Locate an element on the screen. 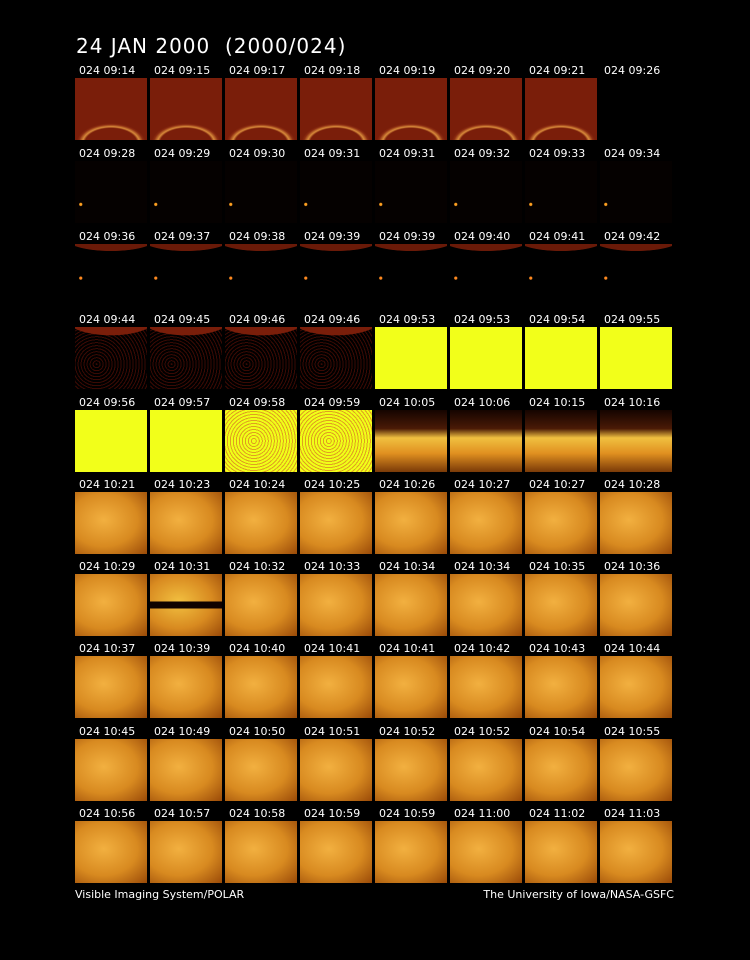 Image resolution: width=750 pixels, height=960 pixels. frame-label: 024 09:40 is located at coordinates (482, 236).